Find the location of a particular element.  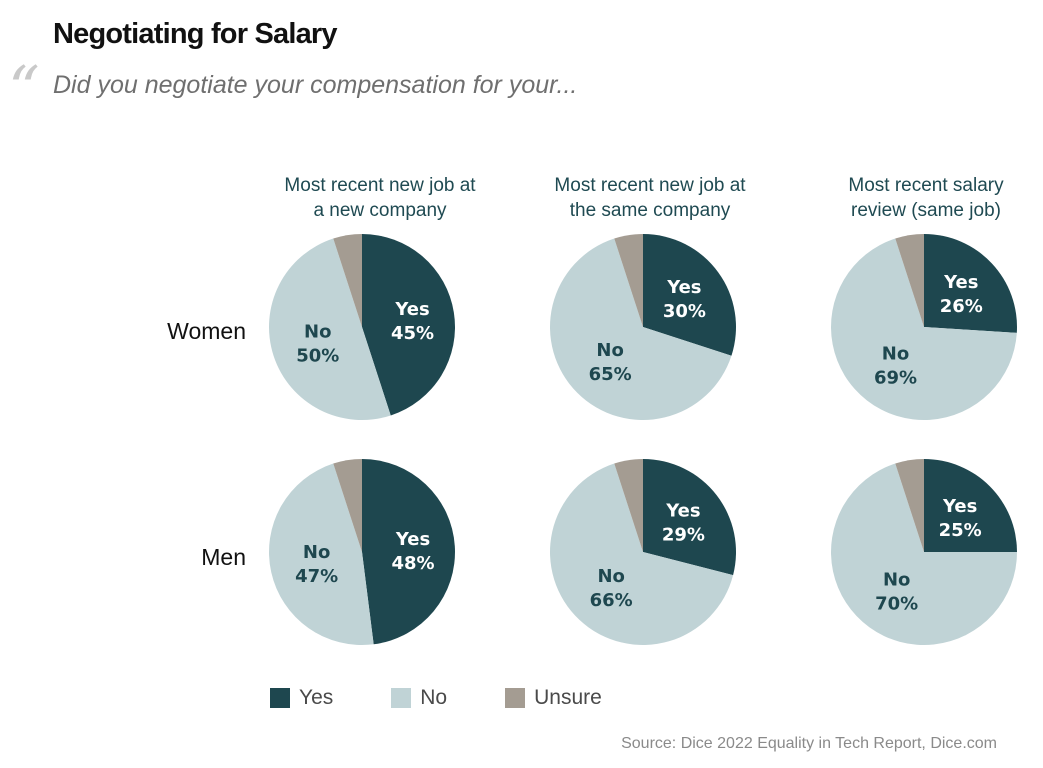

slice-label-yes-women-new-company: Yes 45% is located at coordinates (412, 321).